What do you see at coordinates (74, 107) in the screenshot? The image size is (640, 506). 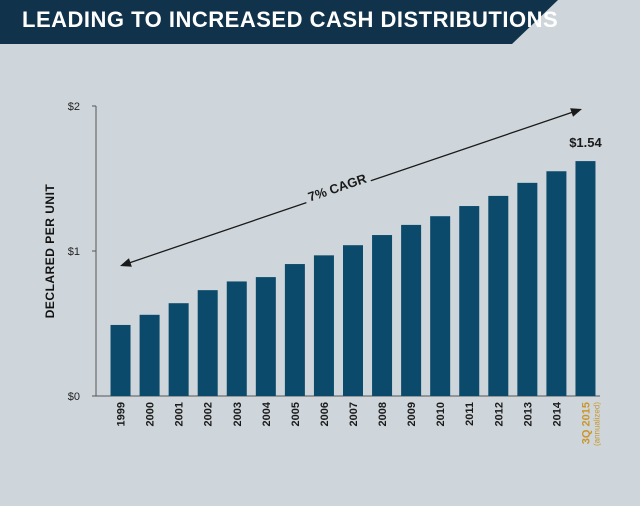 I see `y-tick-label: $2` at bounding box center [74, 107].